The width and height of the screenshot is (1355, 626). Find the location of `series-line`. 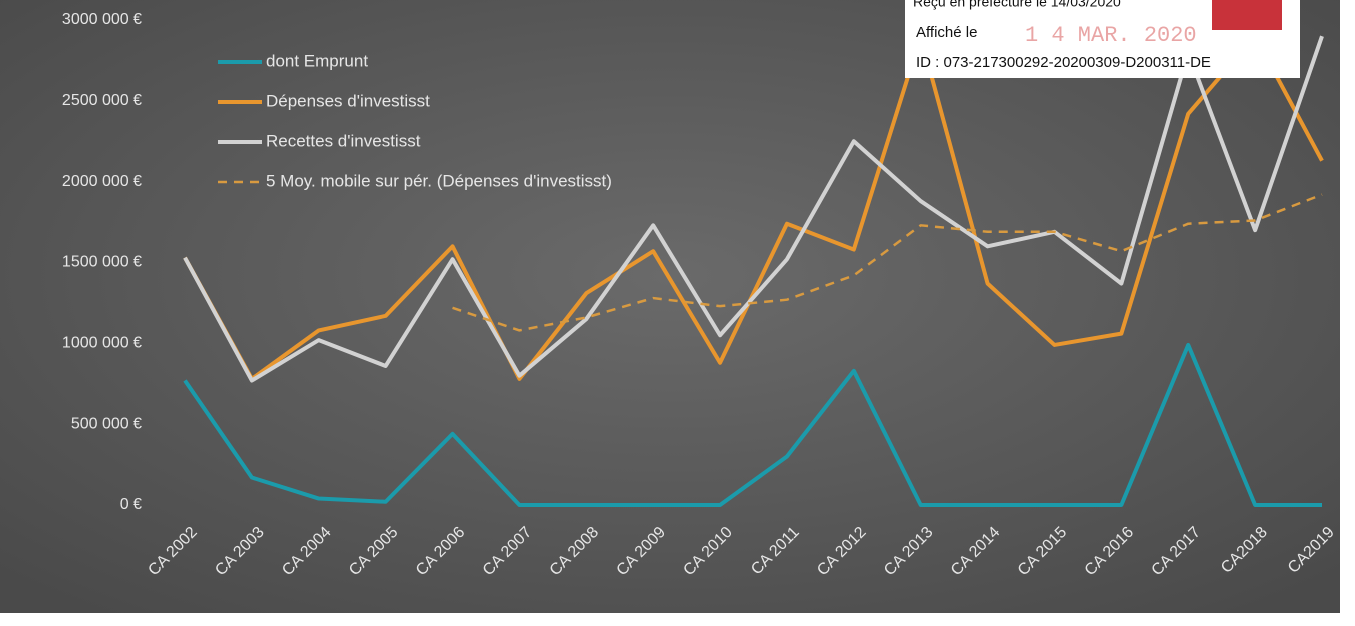

series-line is located at coordinates (887, 262).